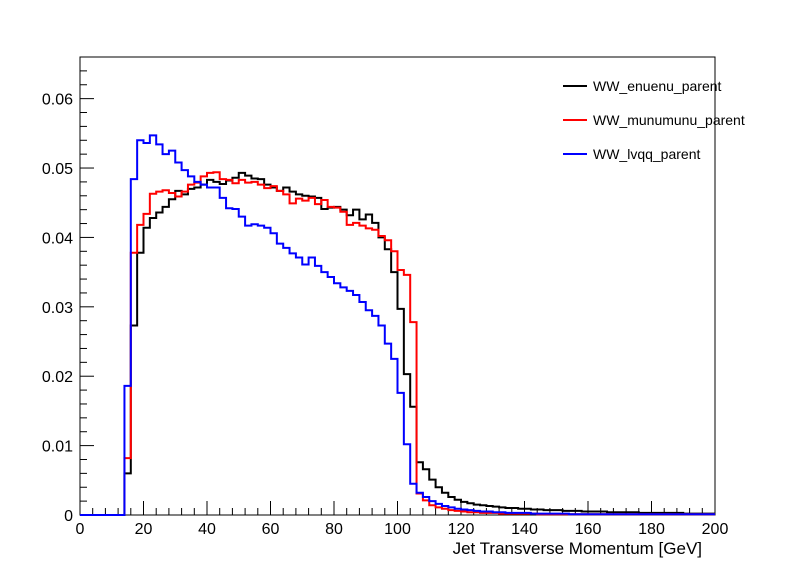 Image resolution: width=796 pixels, height=572 pixels. What do you see at coordinates (271, 529) in the screenshot?
I see `x-tick-label: 60` at bounding box center [271, 529].